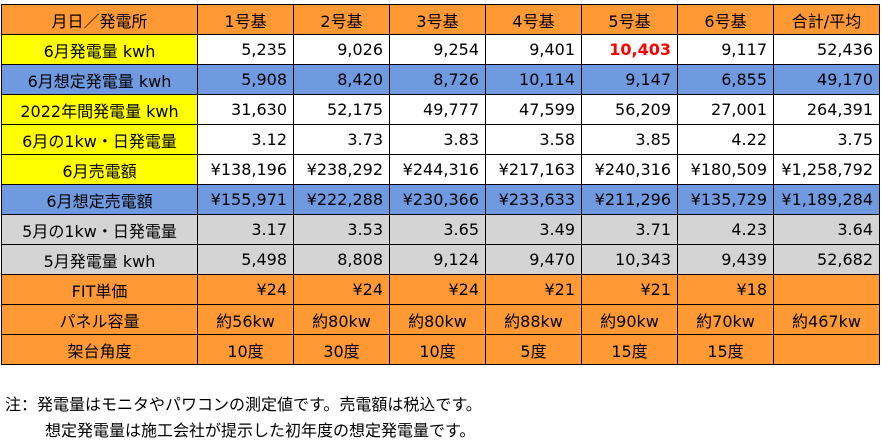  What do you see at coordinates (826, 19) in the screenshot?
I see `header-cell-total: 合計/平均` at bounding box center [826, 19].